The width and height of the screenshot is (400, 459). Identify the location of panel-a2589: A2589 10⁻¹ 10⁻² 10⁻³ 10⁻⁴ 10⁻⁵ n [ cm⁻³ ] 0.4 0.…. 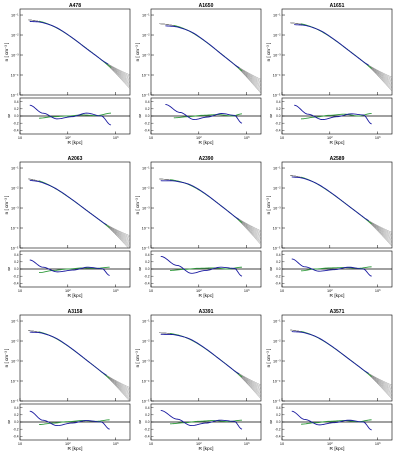
(329, 227).